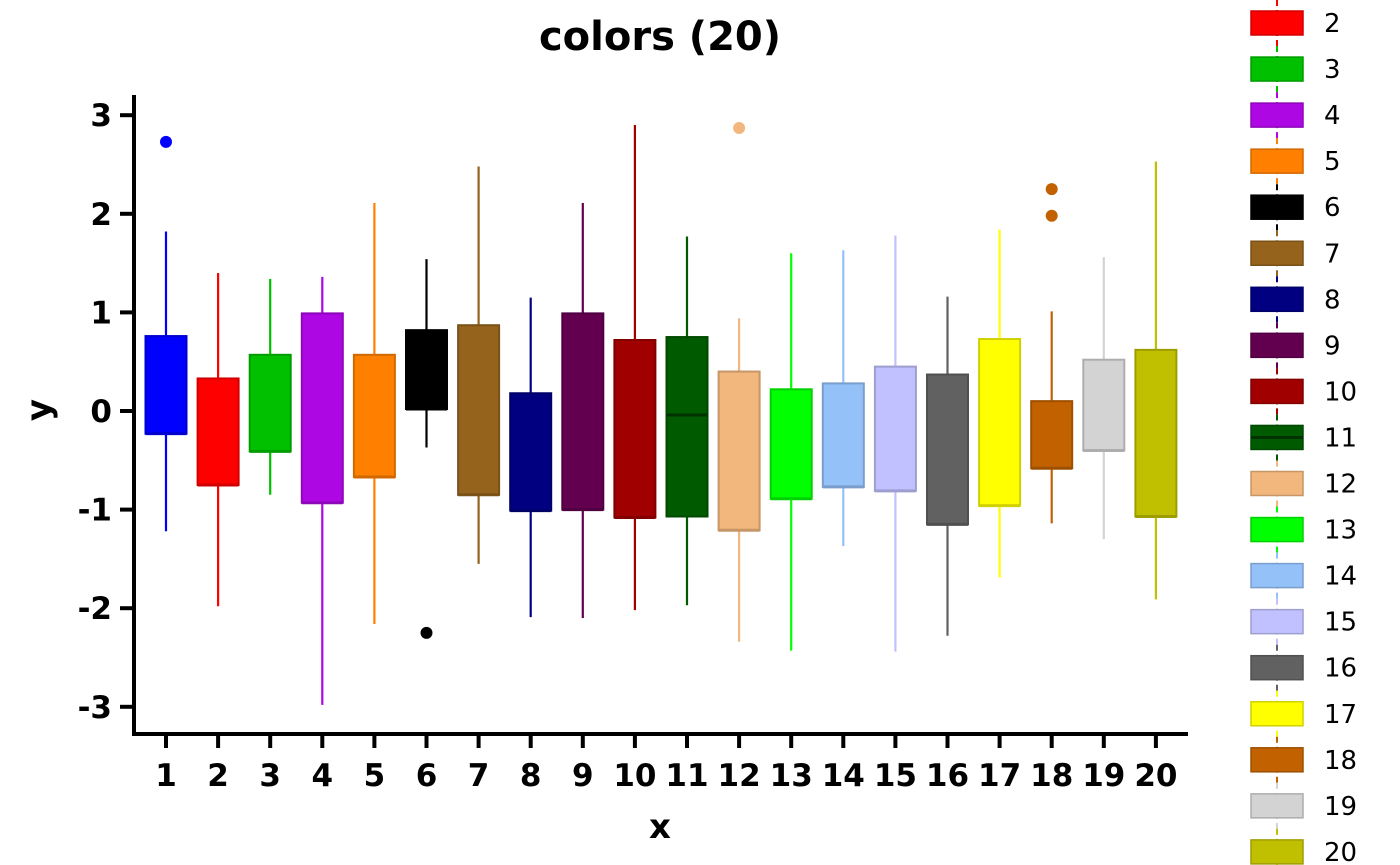 This screenshot has height=865, width=1400. Describe the element at coordinates (843, 776) in the screenshot. I see `x-tick-label: 14` at that location.